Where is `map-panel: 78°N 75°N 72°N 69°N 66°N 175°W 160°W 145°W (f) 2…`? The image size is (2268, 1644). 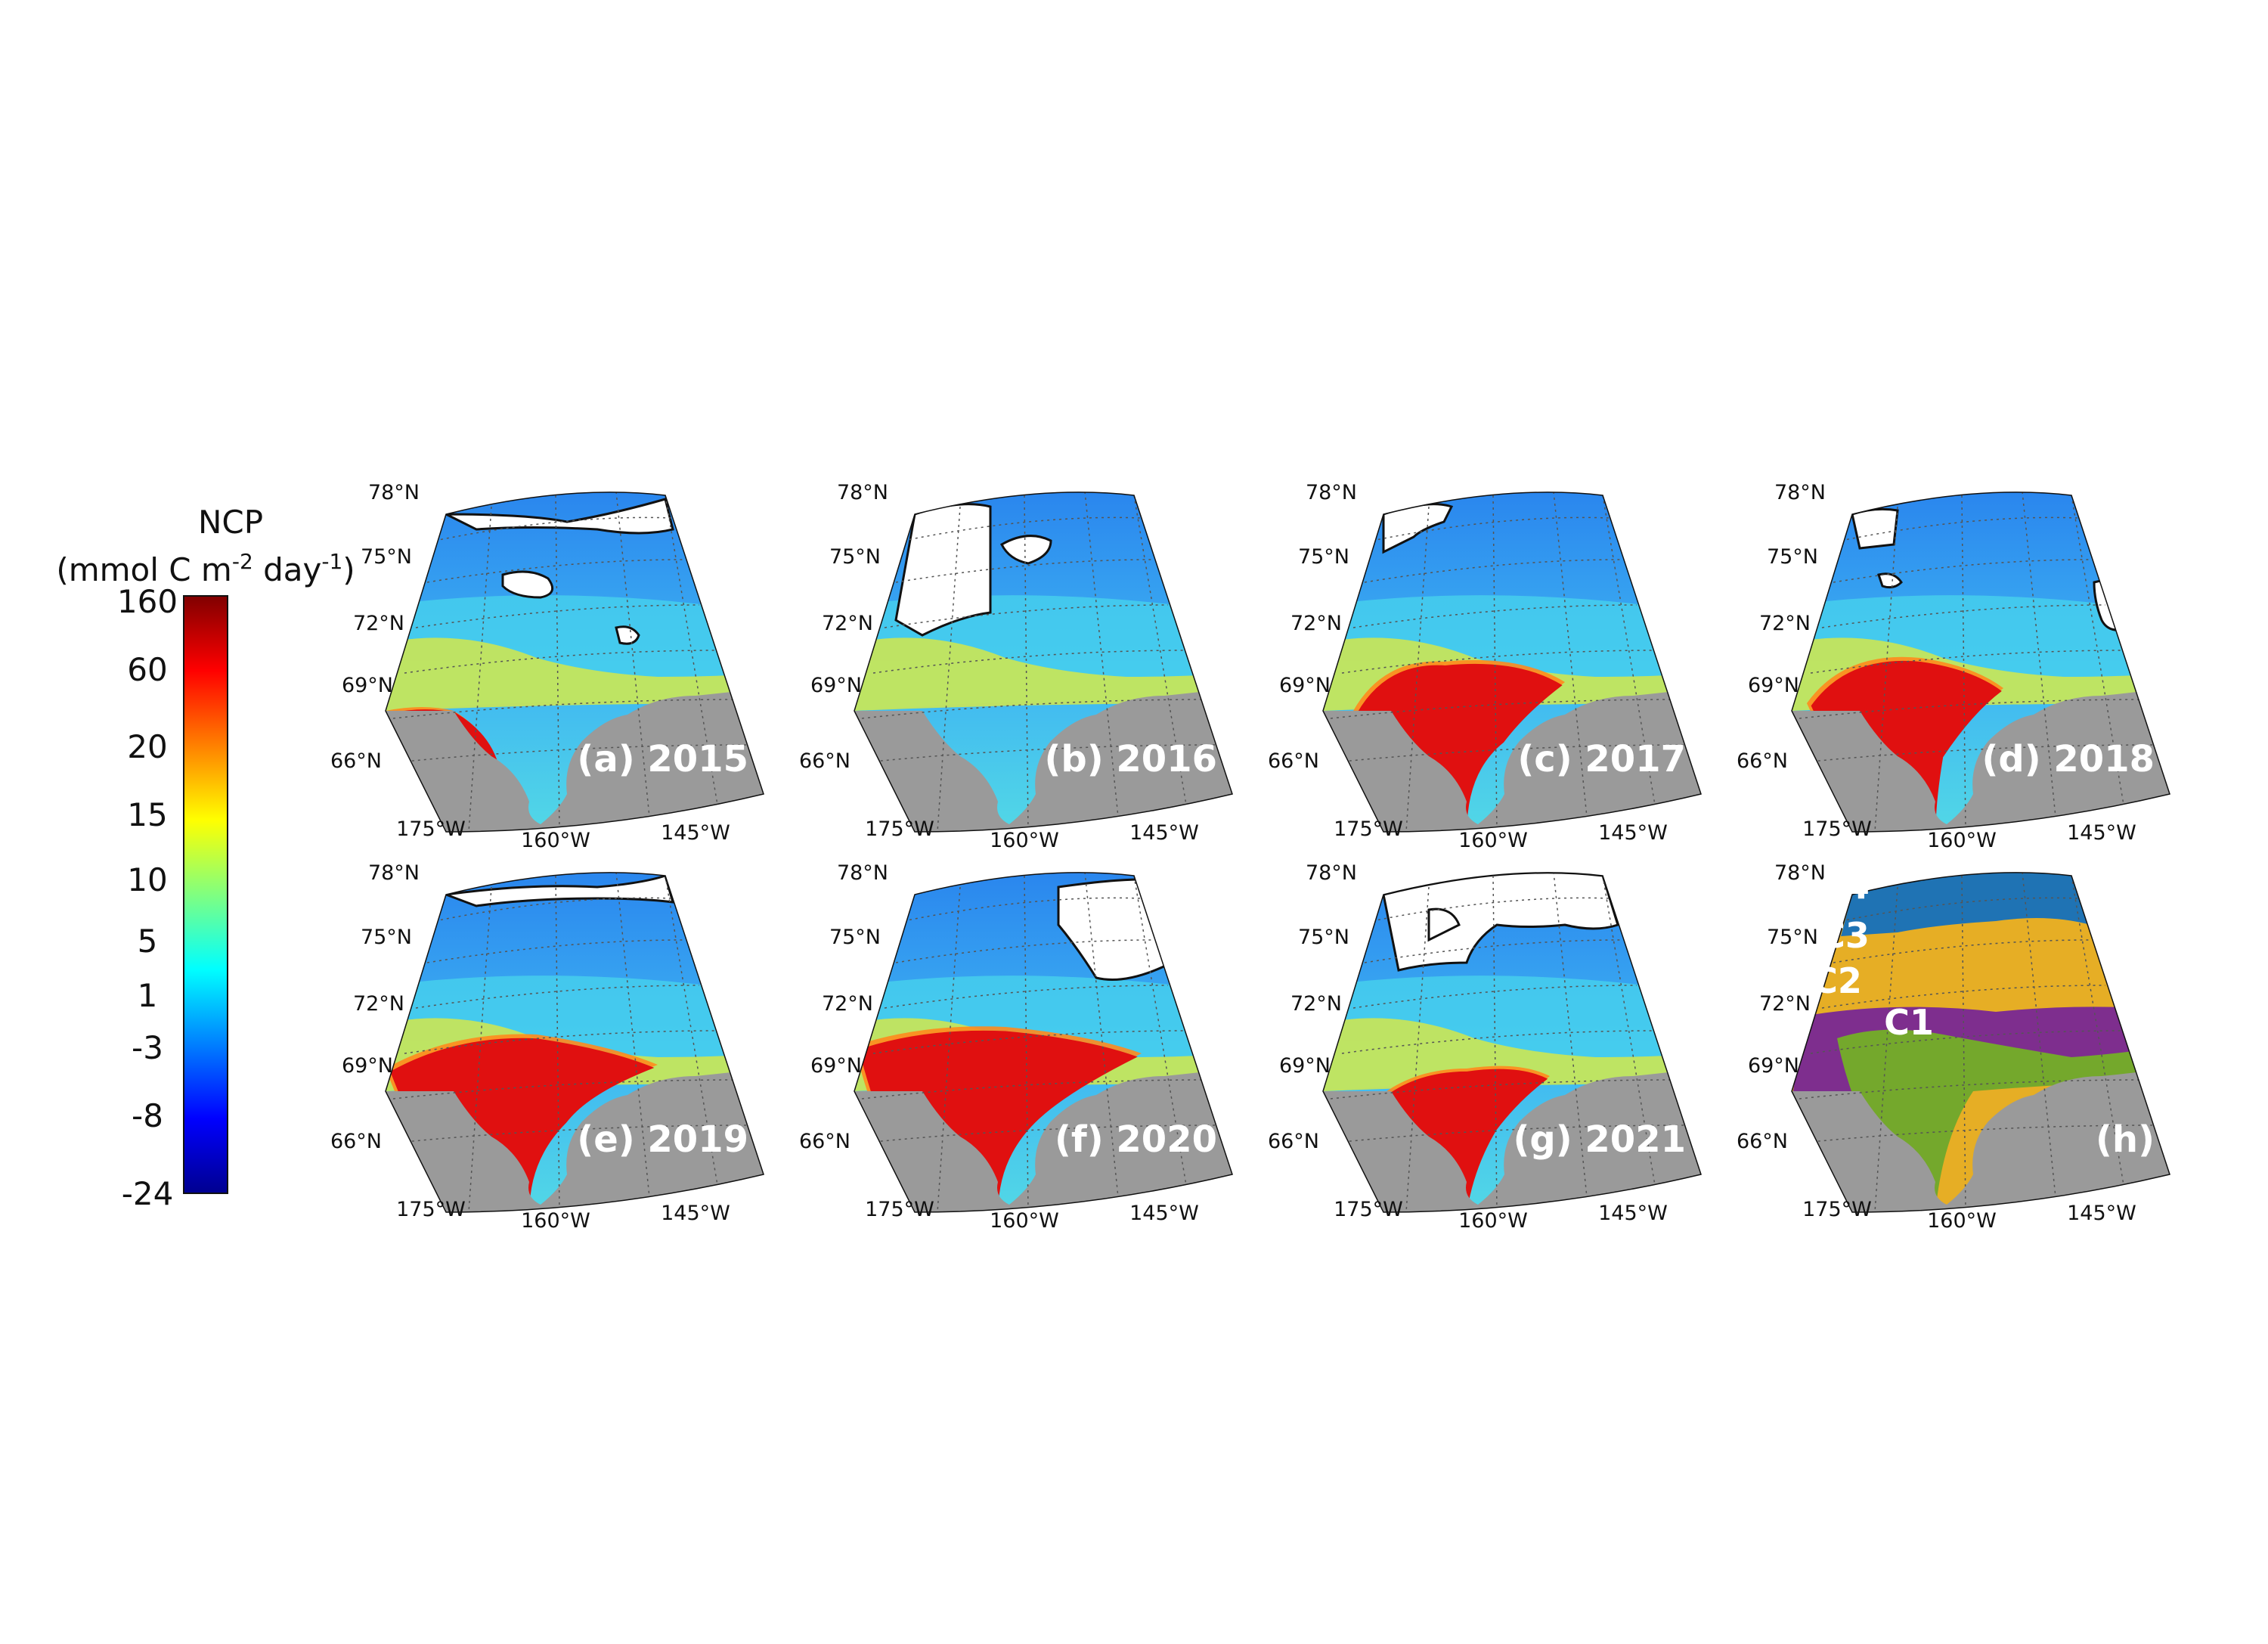
map-panel: 78°N 75°N 72°N 69°N 66°N 175°W 160°W 145°W (f) 2… is located at coordinates (1016, 1047).